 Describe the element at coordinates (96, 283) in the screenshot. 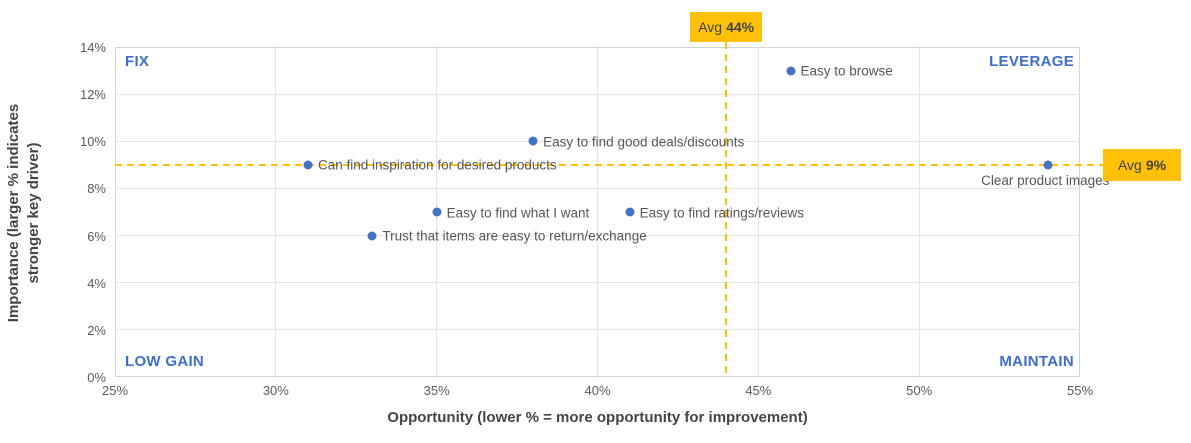

I see `y-tick-label: 4%` at that location.